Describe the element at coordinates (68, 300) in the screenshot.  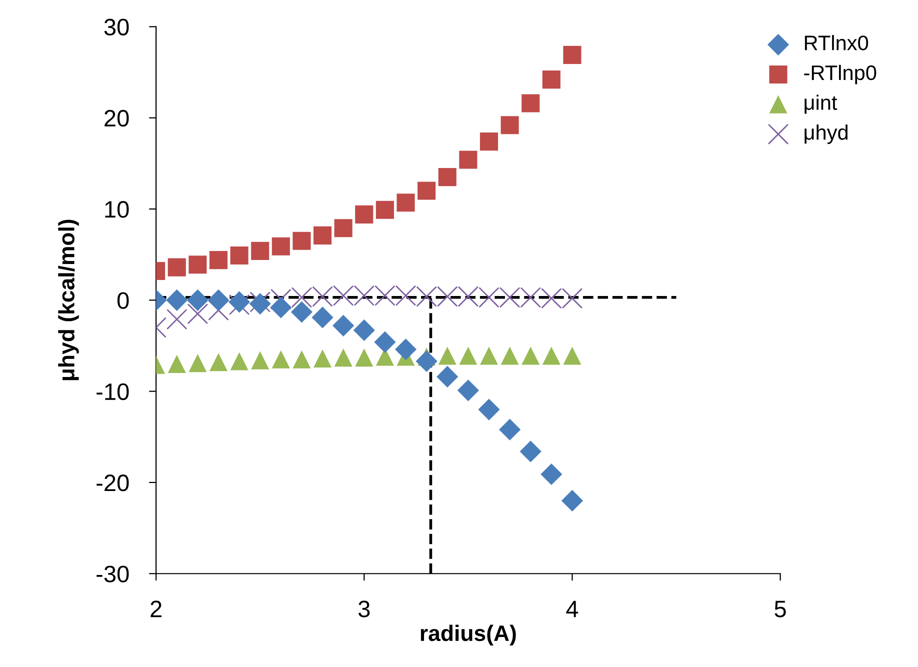
I see `y-axis-title: μhyd (kcal/mol)` at that location.